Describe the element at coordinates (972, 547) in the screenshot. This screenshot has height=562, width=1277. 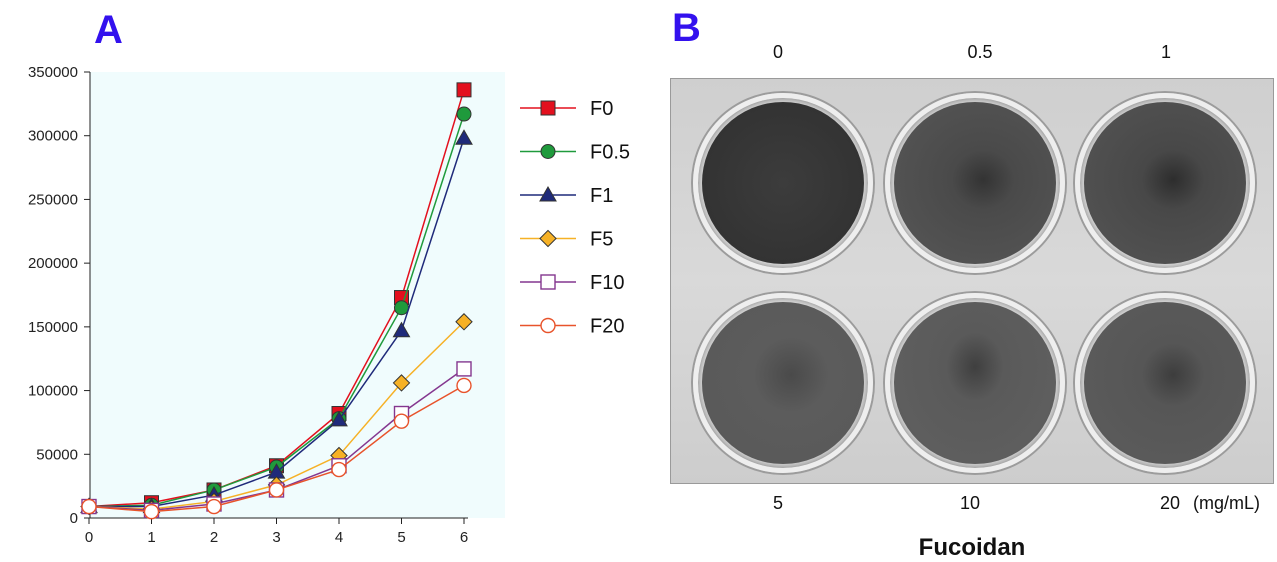
I see `fucoidan-axis-title: Fucoidan` at that location.